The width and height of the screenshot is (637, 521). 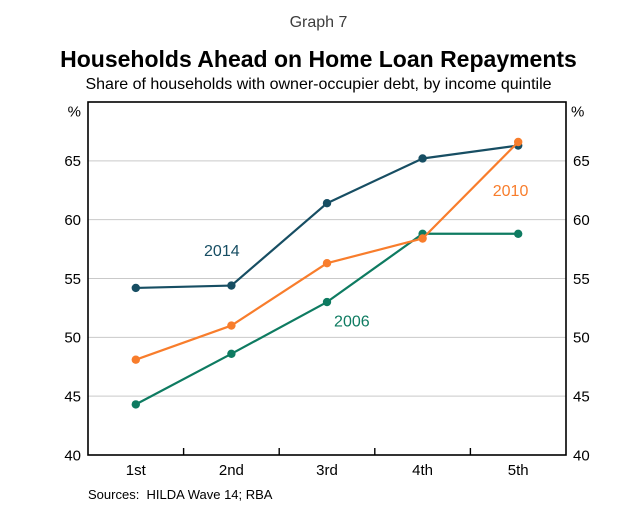 What do you see at coordinates (518, 233) in the screenshot?
I see `data-point-2006-5th` at bounding box center [518, 233].